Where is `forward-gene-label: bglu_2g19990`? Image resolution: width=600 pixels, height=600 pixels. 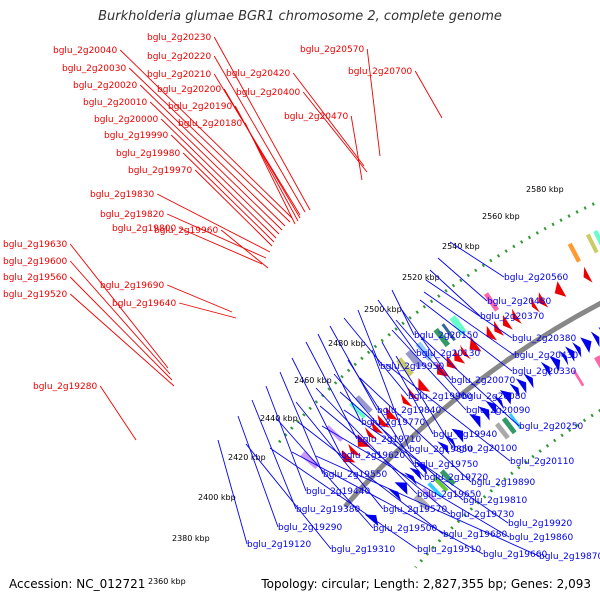 forward-gene-label: bglu_2g19990 is located at coordinates (136, 136).